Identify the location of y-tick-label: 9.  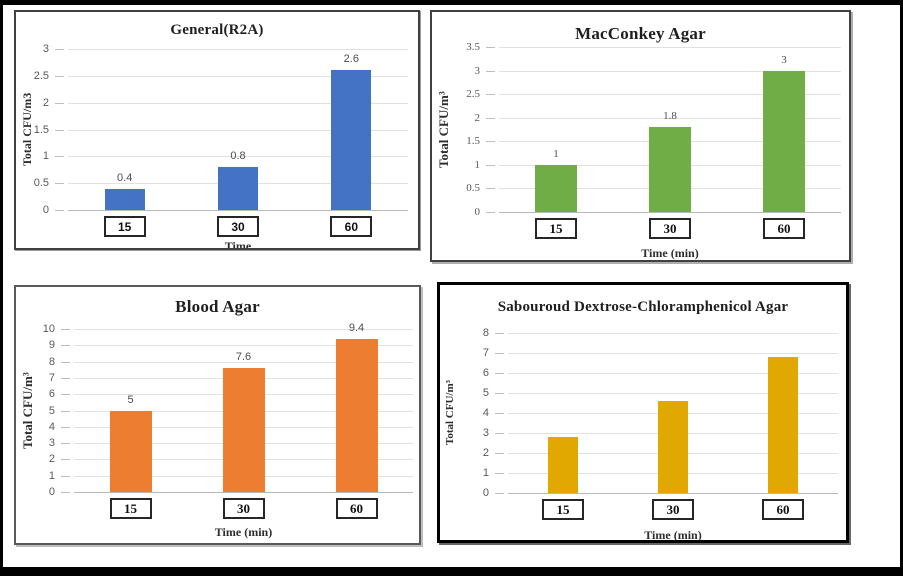
(51, 345).